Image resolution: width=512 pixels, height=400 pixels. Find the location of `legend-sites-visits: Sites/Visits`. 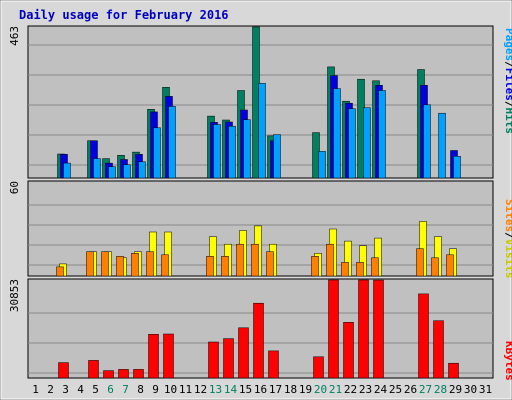

legend-sites-visits: Sites/Visits is located at coordinates (507, 239).